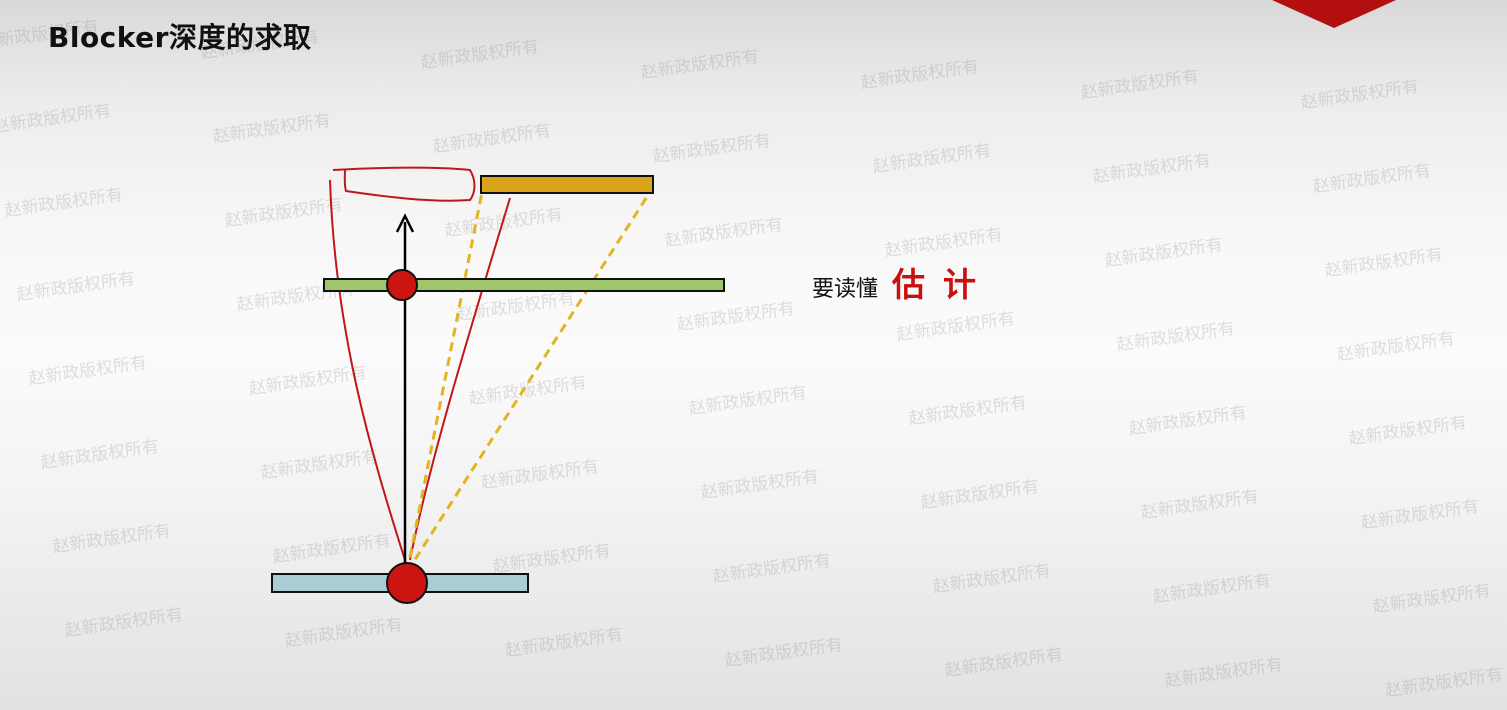 The height and width of the screenshot is (710, 1507). I want to click on caption: 要读懂 估计, so click(903, 282).